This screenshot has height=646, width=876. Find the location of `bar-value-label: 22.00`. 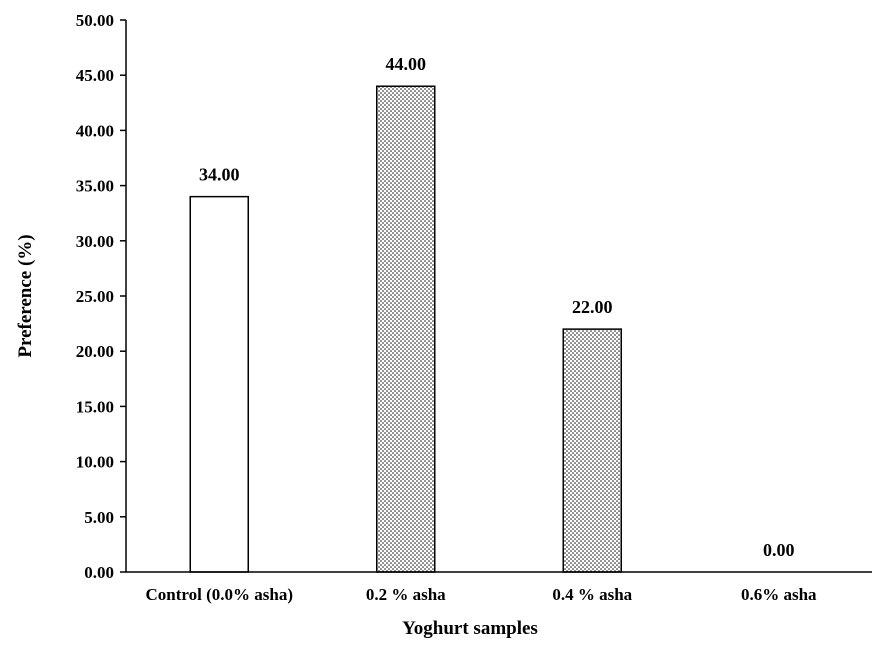

bar-value-label: 22.00 is located at coordinates (592, 307).